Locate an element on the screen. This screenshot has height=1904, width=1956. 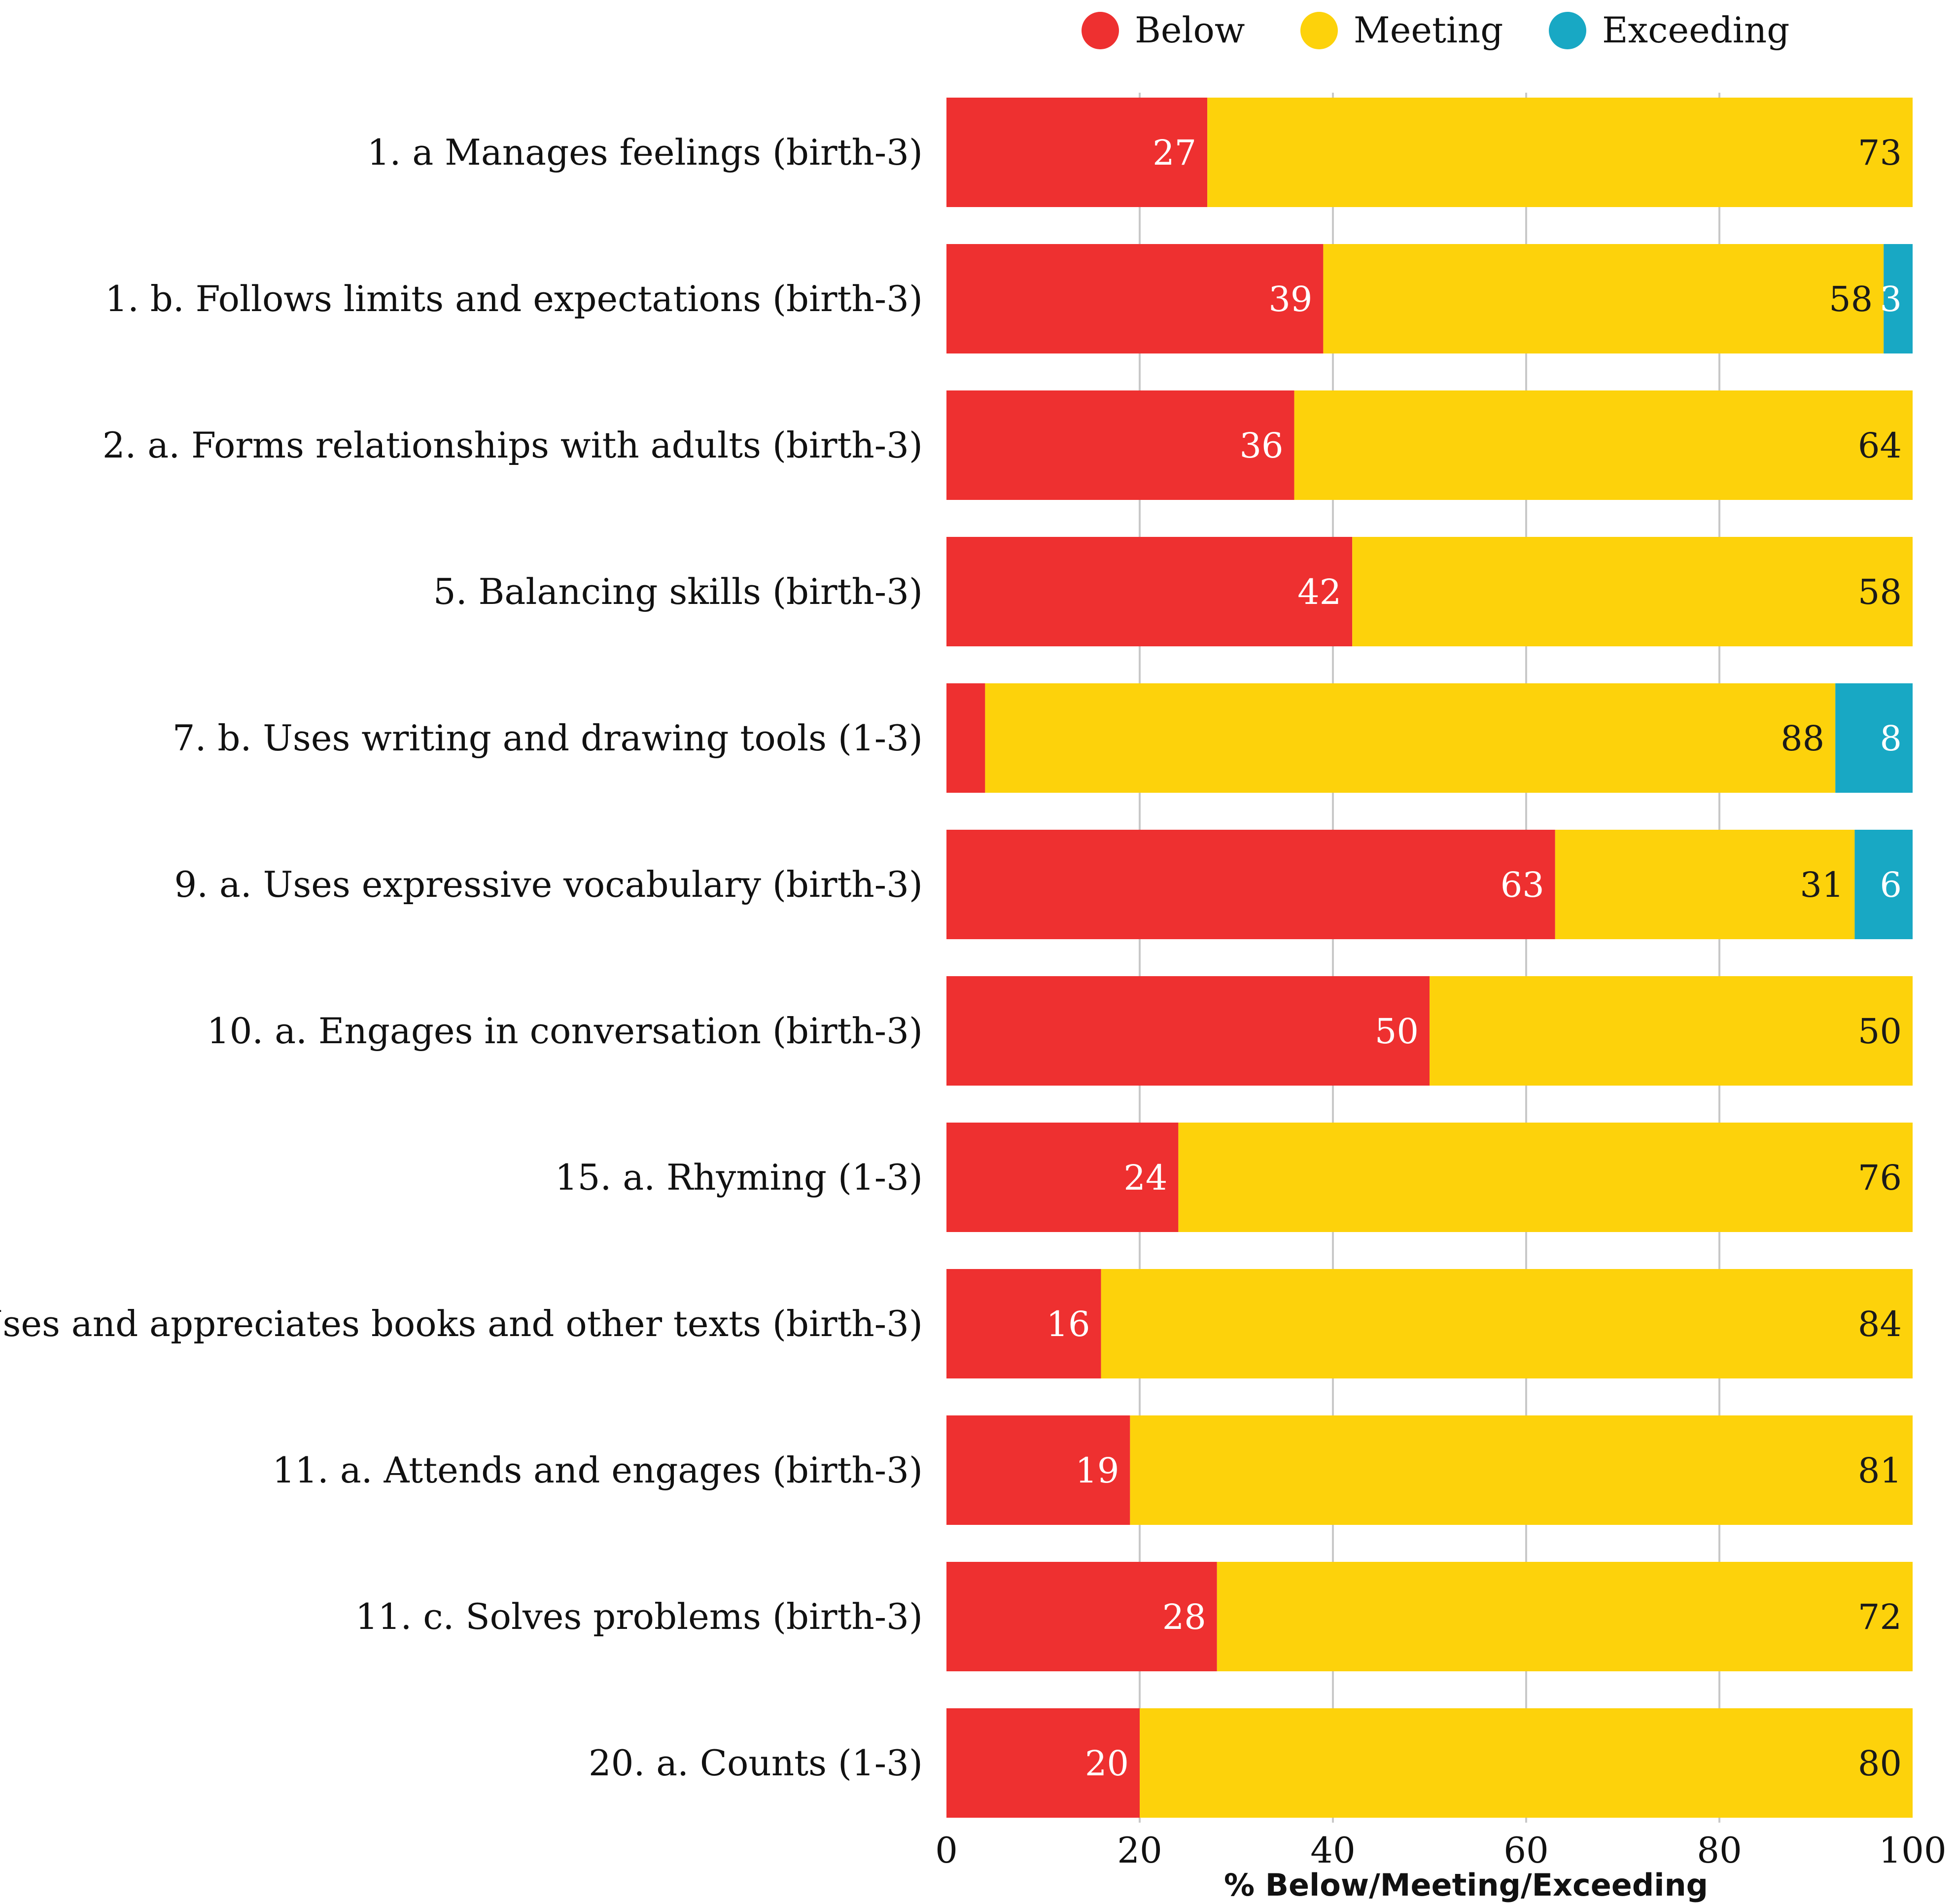
category-label: 15. a. Rhyming (1-3) is located at coordinates (739, 1177).